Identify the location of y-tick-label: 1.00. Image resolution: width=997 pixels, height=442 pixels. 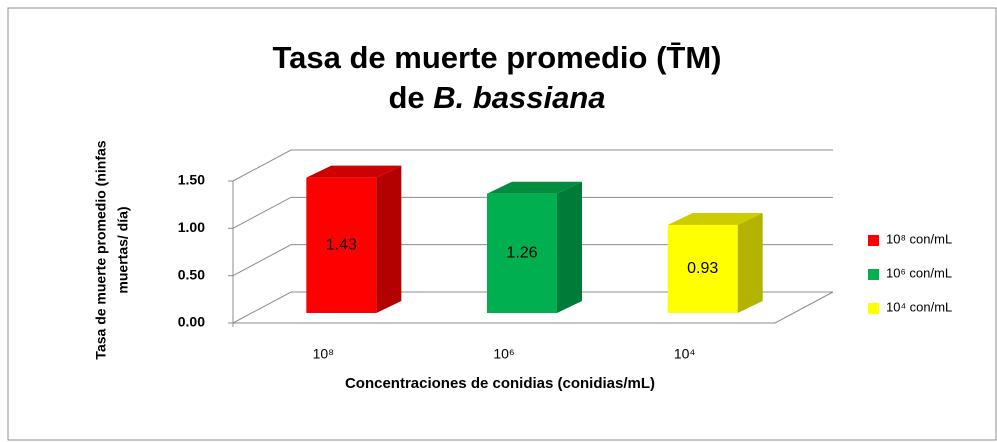
(191, 227).